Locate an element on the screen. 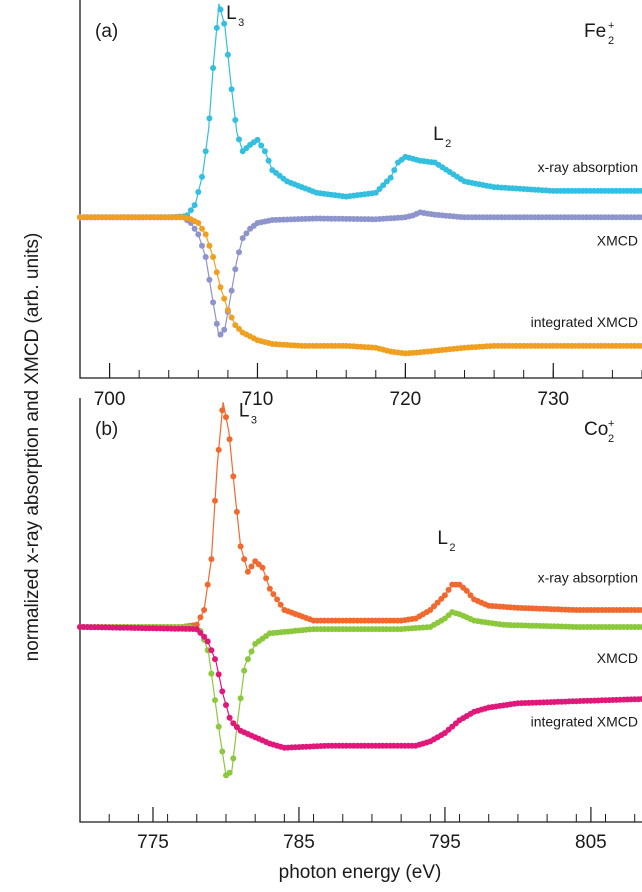 The width and height of the screenshot is (642, 892). series-label: integrated XMCD is located at coordinates (584, 722).